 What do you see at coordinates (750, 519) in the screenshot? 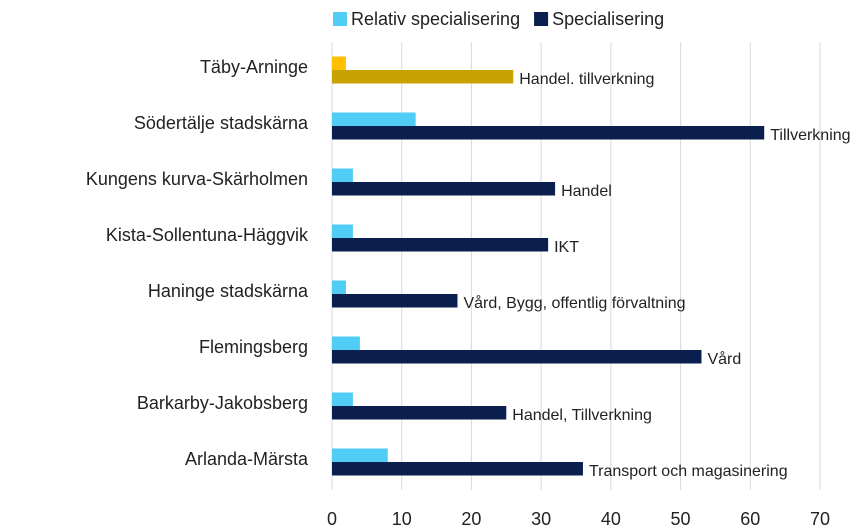
I see `x-tick-label: 60` at bounding box center [750, 519].